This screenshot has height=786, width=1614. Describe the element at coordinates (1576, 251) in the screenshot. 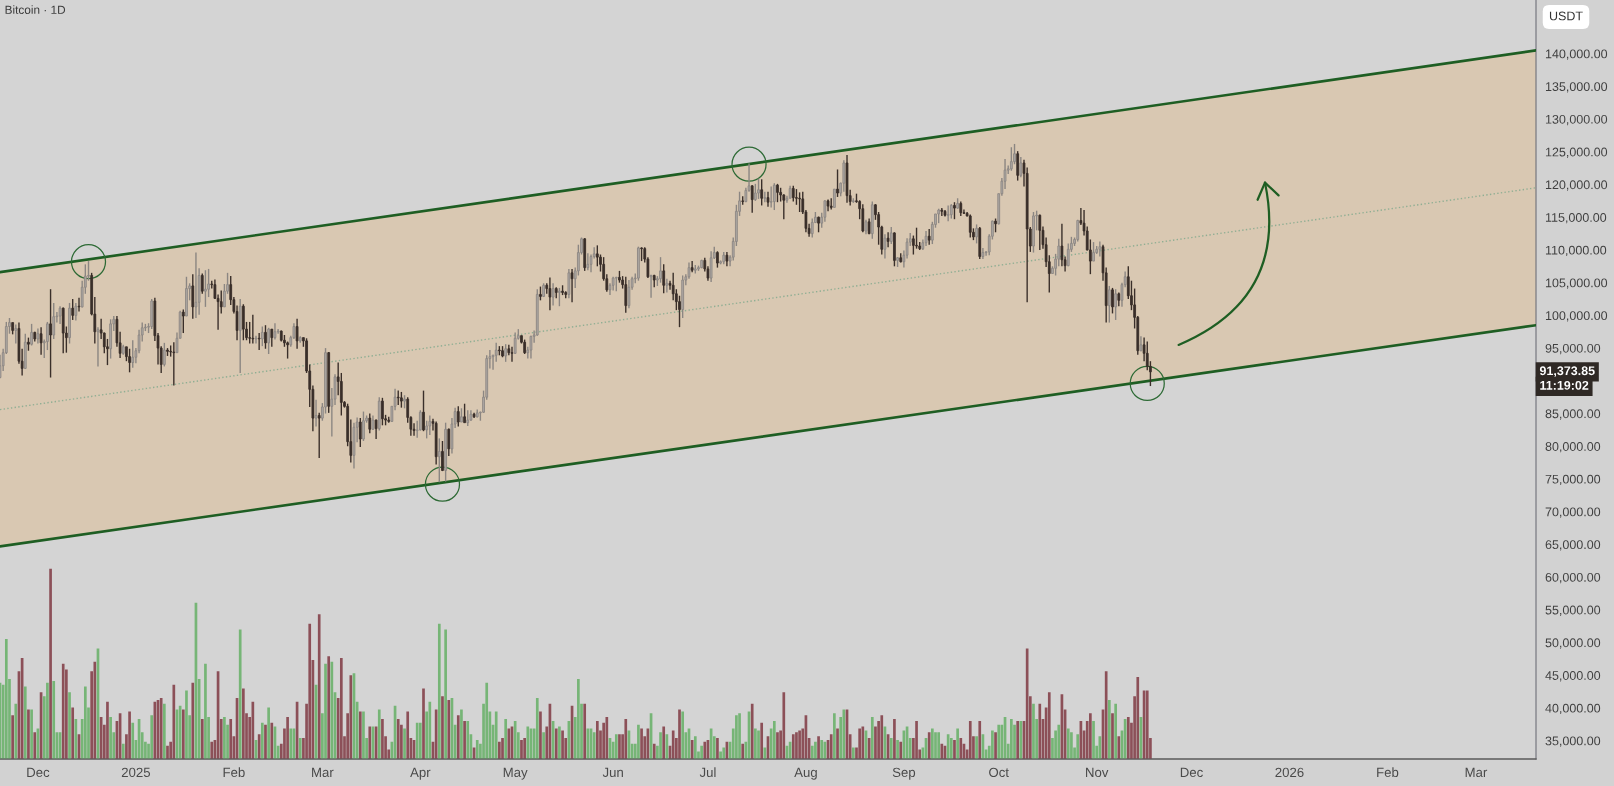

I see `y-tick-label: 110,000.00` at that location.